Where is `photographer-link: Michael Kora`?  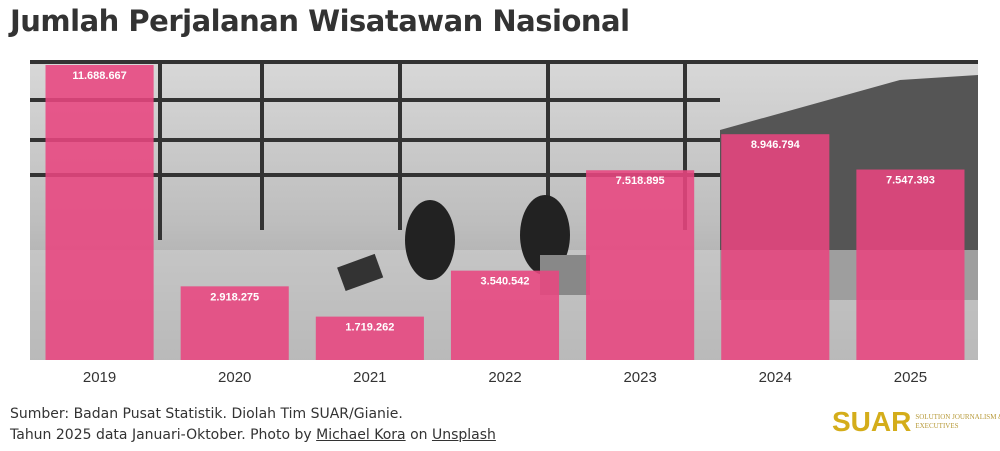 photographer-link: Michael Kora is located at coordinates (361, 435).